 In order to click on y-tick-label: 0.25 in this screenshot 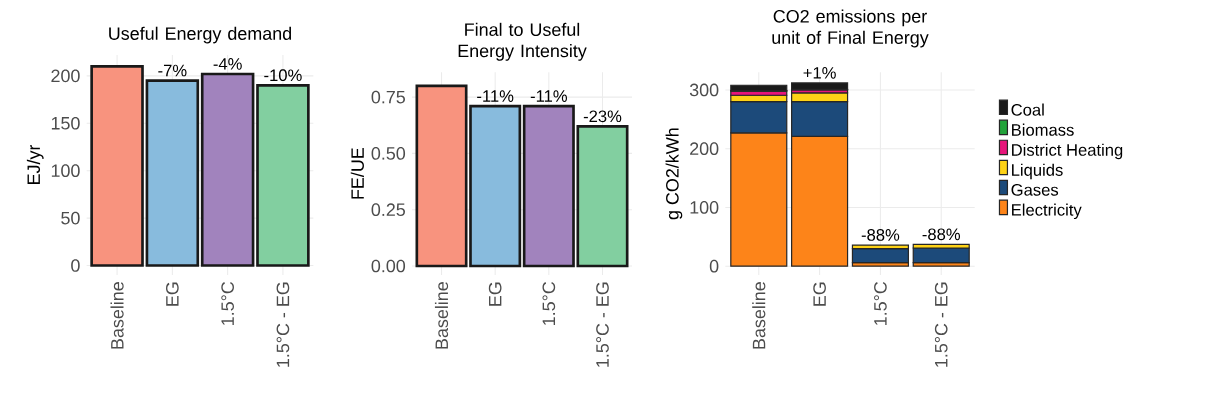, I will do `click(388, 210)`.